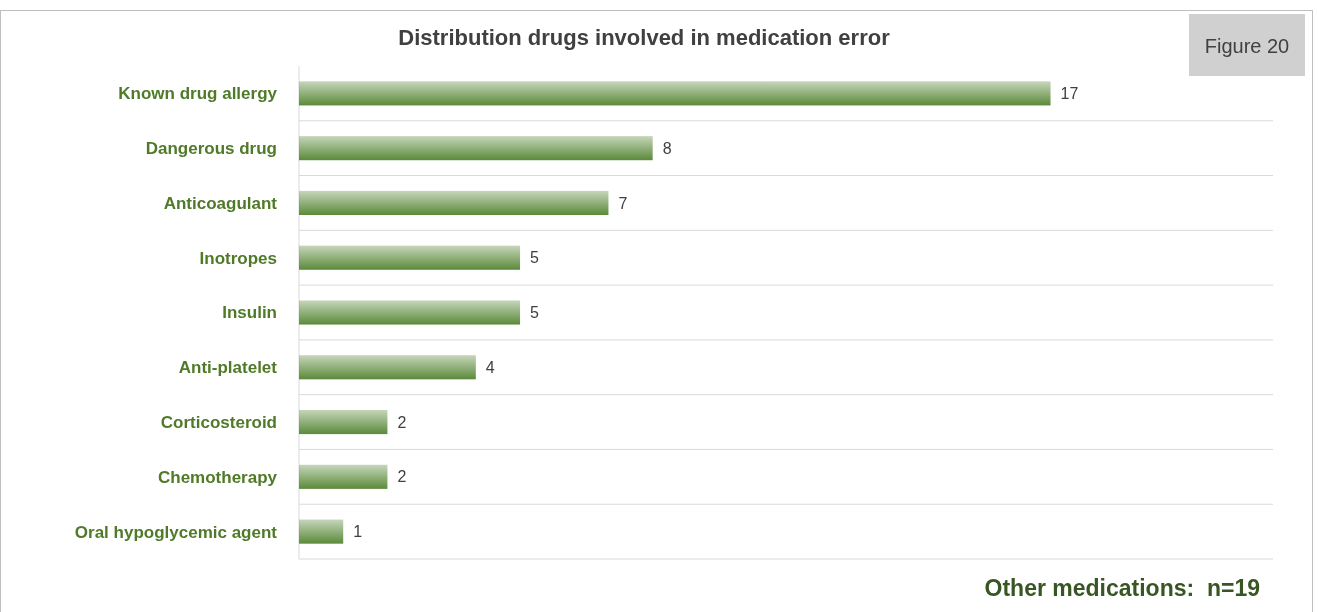 This screenshot has height=612, width=1318. Describe the element at coordinates (176, 532) in the screenshot. I see `y-tick-label: Oral hypoglycemic agent` at that location.